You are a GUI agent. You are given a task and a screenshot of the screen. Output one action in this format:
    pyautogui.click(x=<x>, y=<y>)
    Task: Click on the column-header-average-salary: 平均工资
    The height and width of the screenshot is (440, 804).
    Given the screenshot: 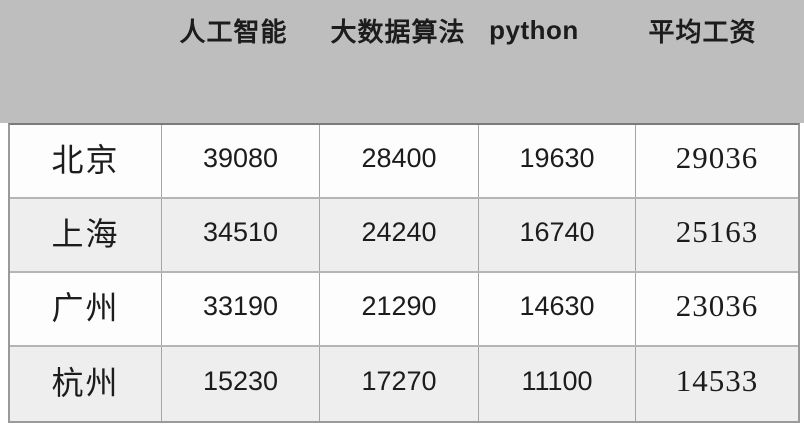 What is the action you would take?
    pyautogui.click(x=702, y=31)
    